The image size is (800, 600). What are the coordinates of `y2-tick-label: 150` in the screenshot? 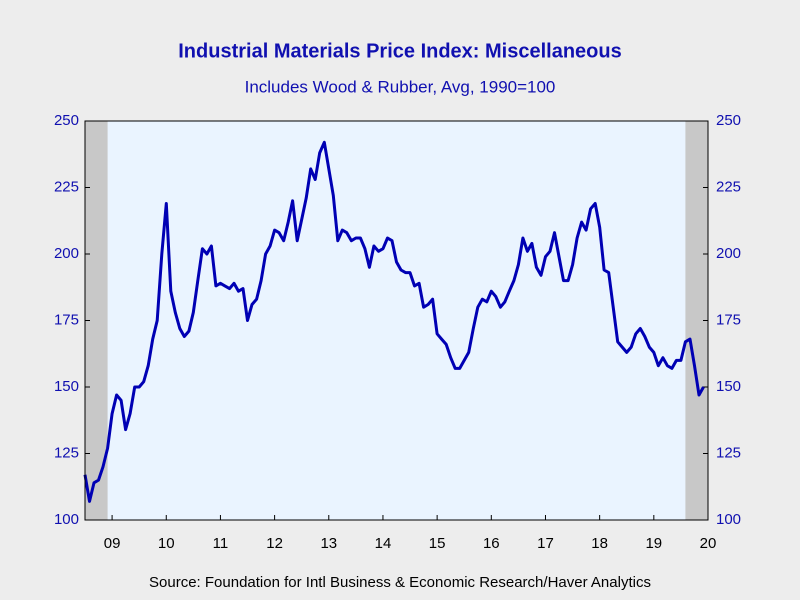 It's located at (728, 386).